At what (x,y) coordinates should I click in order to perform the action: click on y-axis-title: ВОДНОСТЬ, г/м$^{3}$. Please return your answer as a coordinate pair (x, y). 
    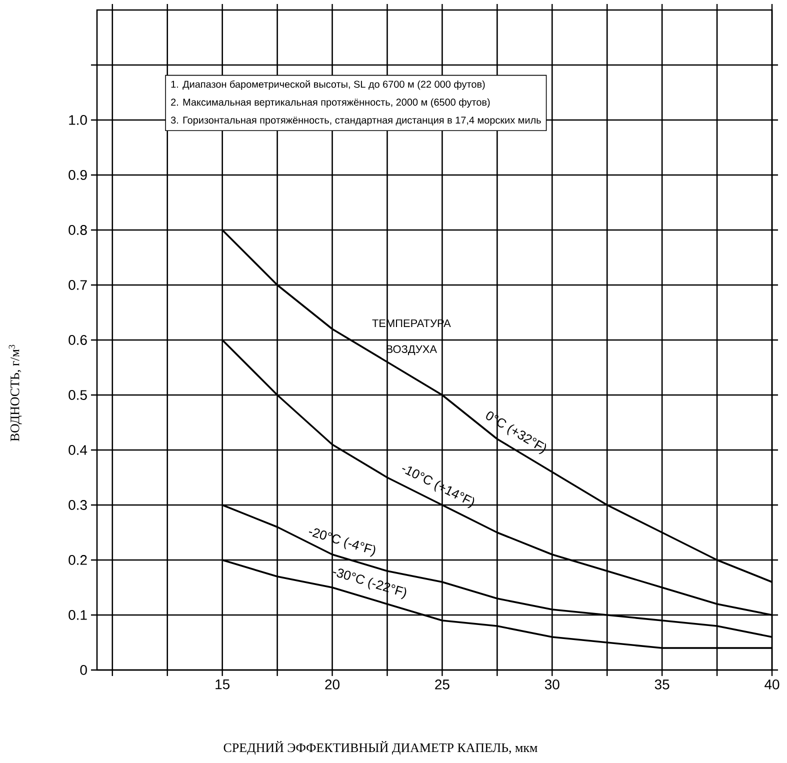
    Looking at the image, I should click on (15, 393).